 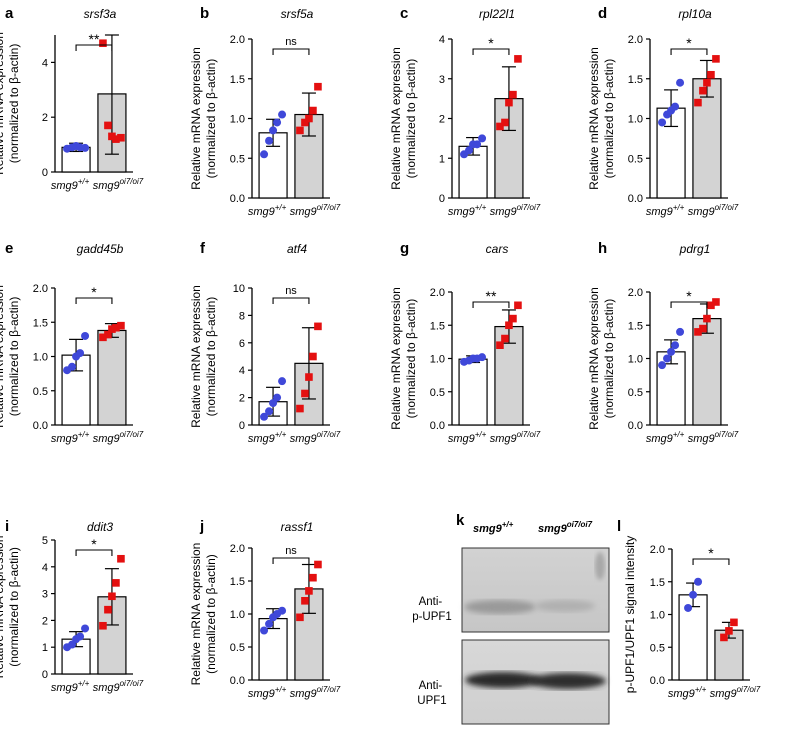 What do you see at coordinates (297, 249) in the screenshot?
I see `chart-title: atf4` at bounding box center [297, 249].